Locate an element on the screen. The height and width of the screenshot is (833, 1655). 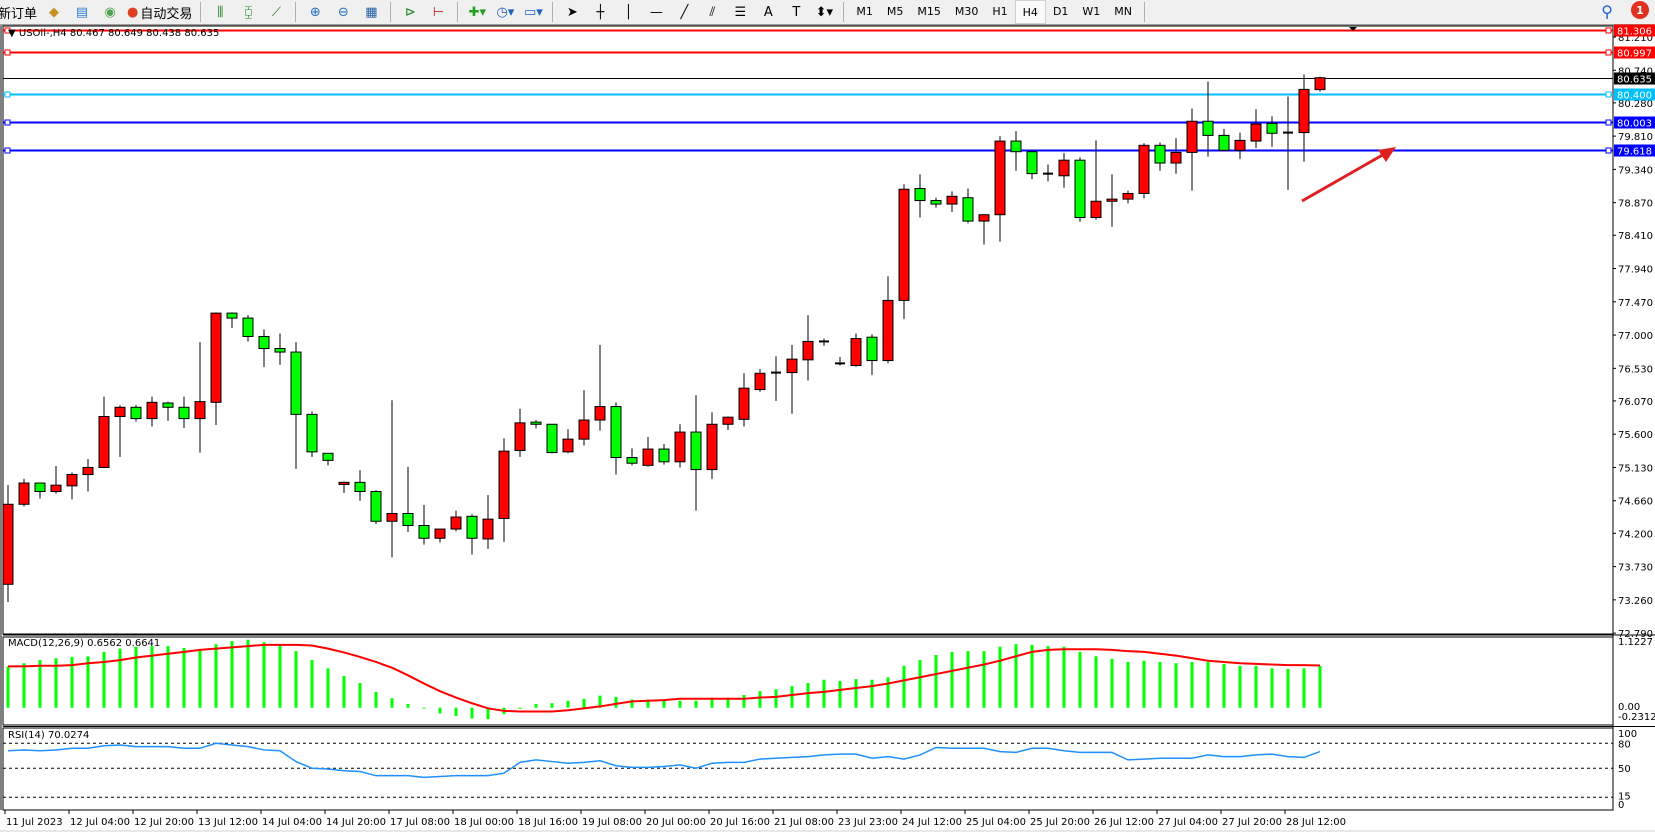
autotrade-icon: ● is located at coordinates (133, 12).